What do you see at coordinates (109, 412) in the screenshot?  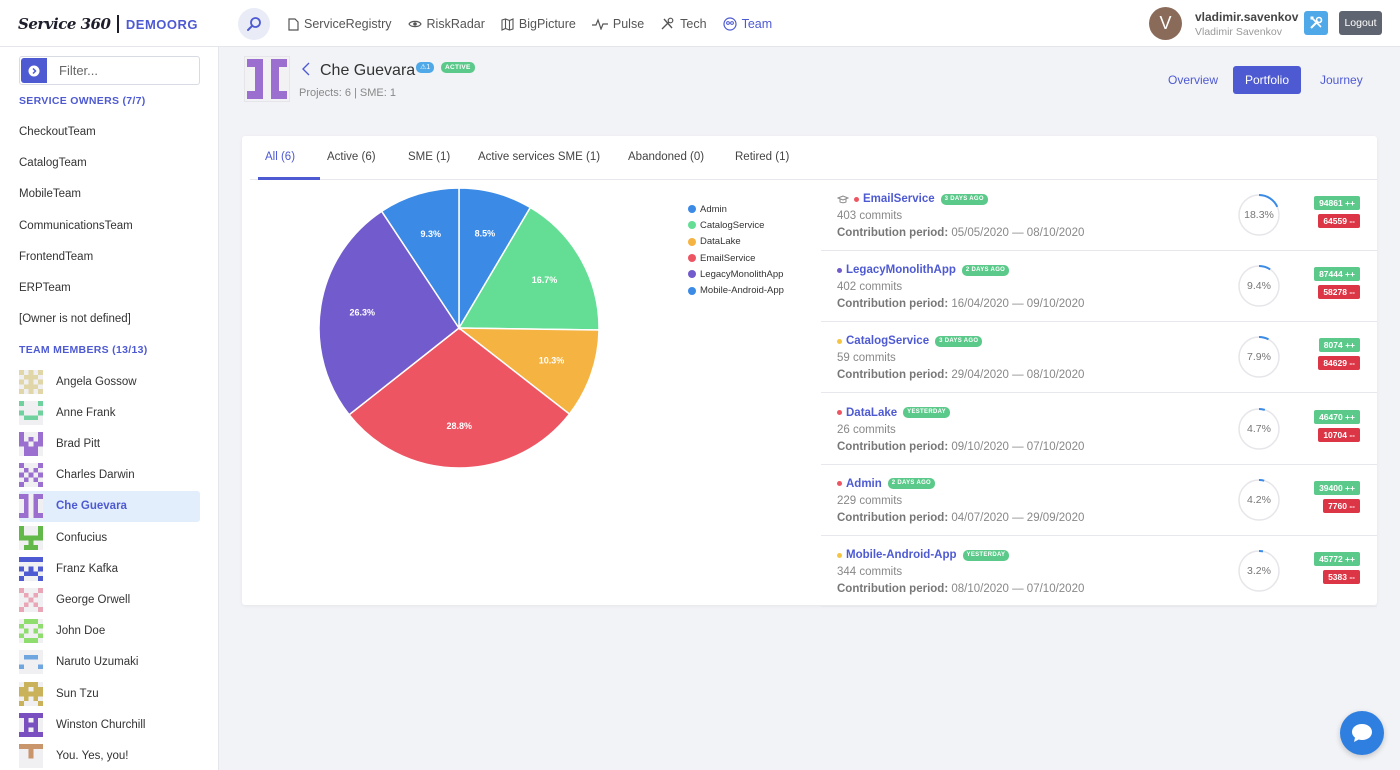 I see `sidebar-member-item: Anne Frank` at bounding box center [109, 412].